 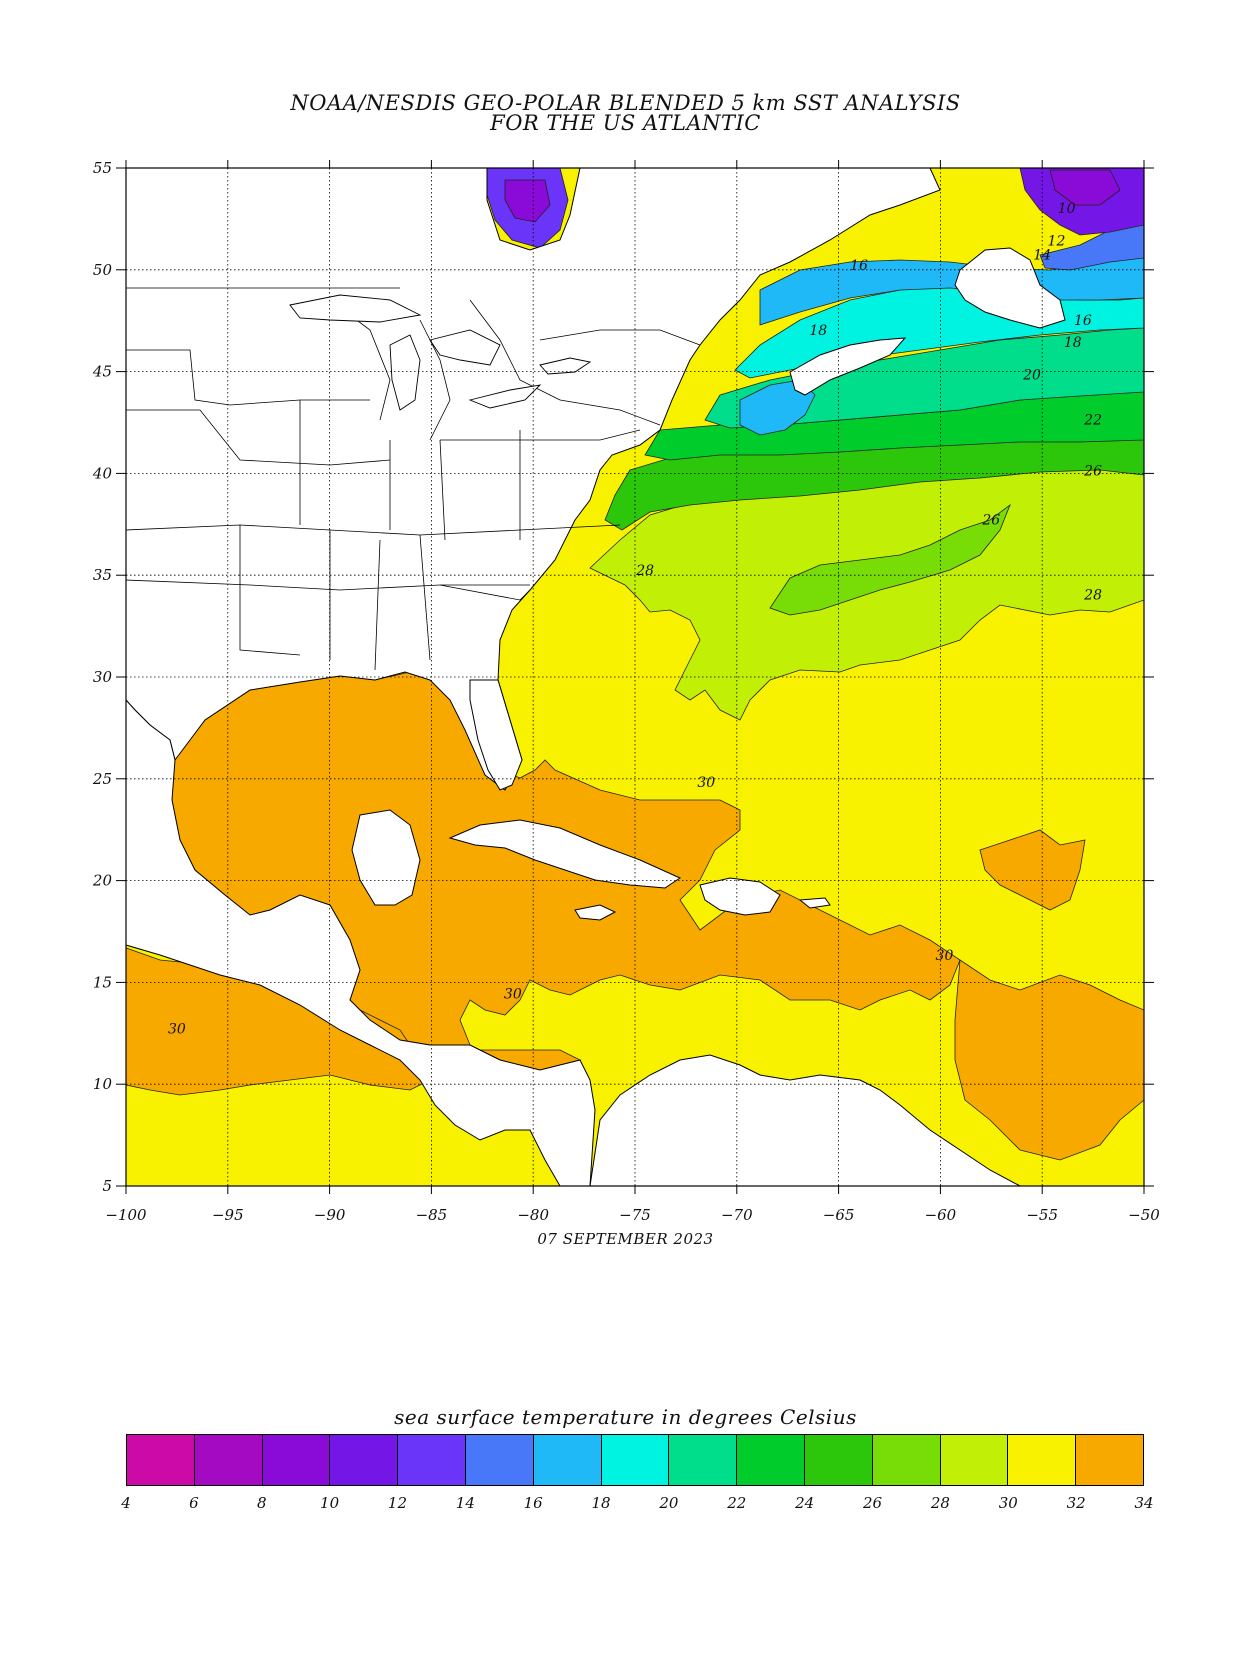 I want to click on colorbar-label: 16, so click(x=533, y=1503).